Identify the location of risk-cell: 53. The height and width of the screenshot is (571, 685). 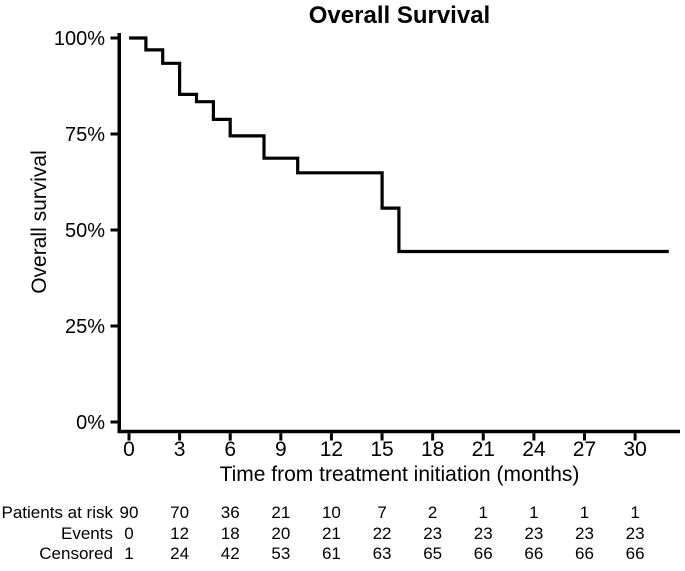
(281, 553).